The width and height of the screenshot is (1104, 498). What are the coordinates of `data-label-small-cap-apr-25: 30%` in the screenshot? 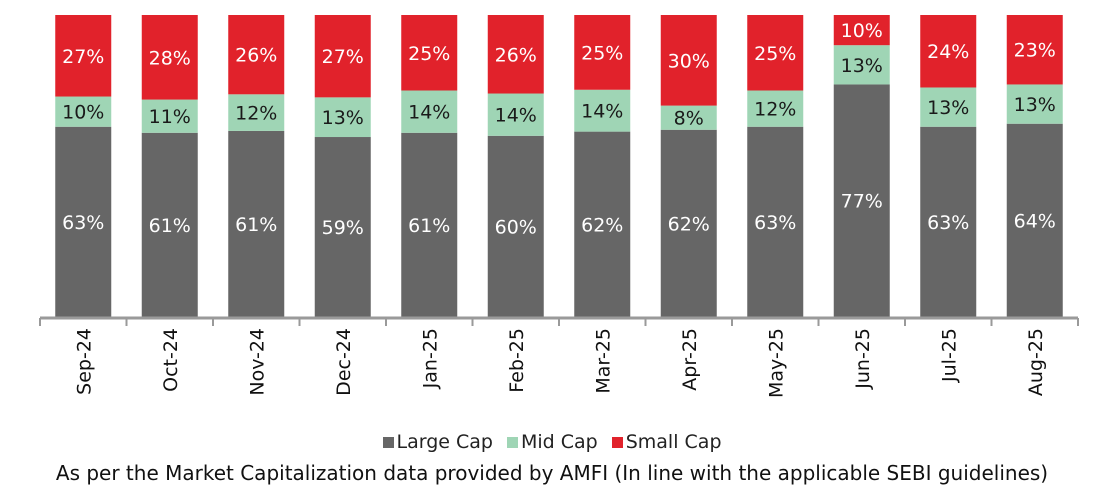 It's located at (689, 61).